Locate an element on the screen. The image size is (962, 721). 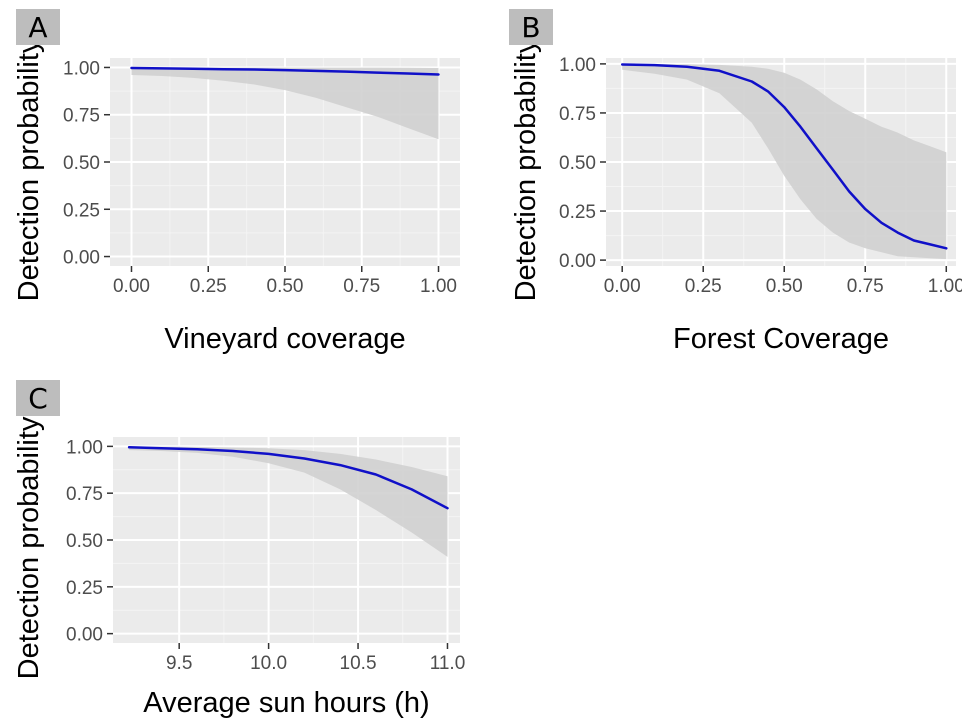
x-tick-label: 10.0 is located at coordinates (268, 663).